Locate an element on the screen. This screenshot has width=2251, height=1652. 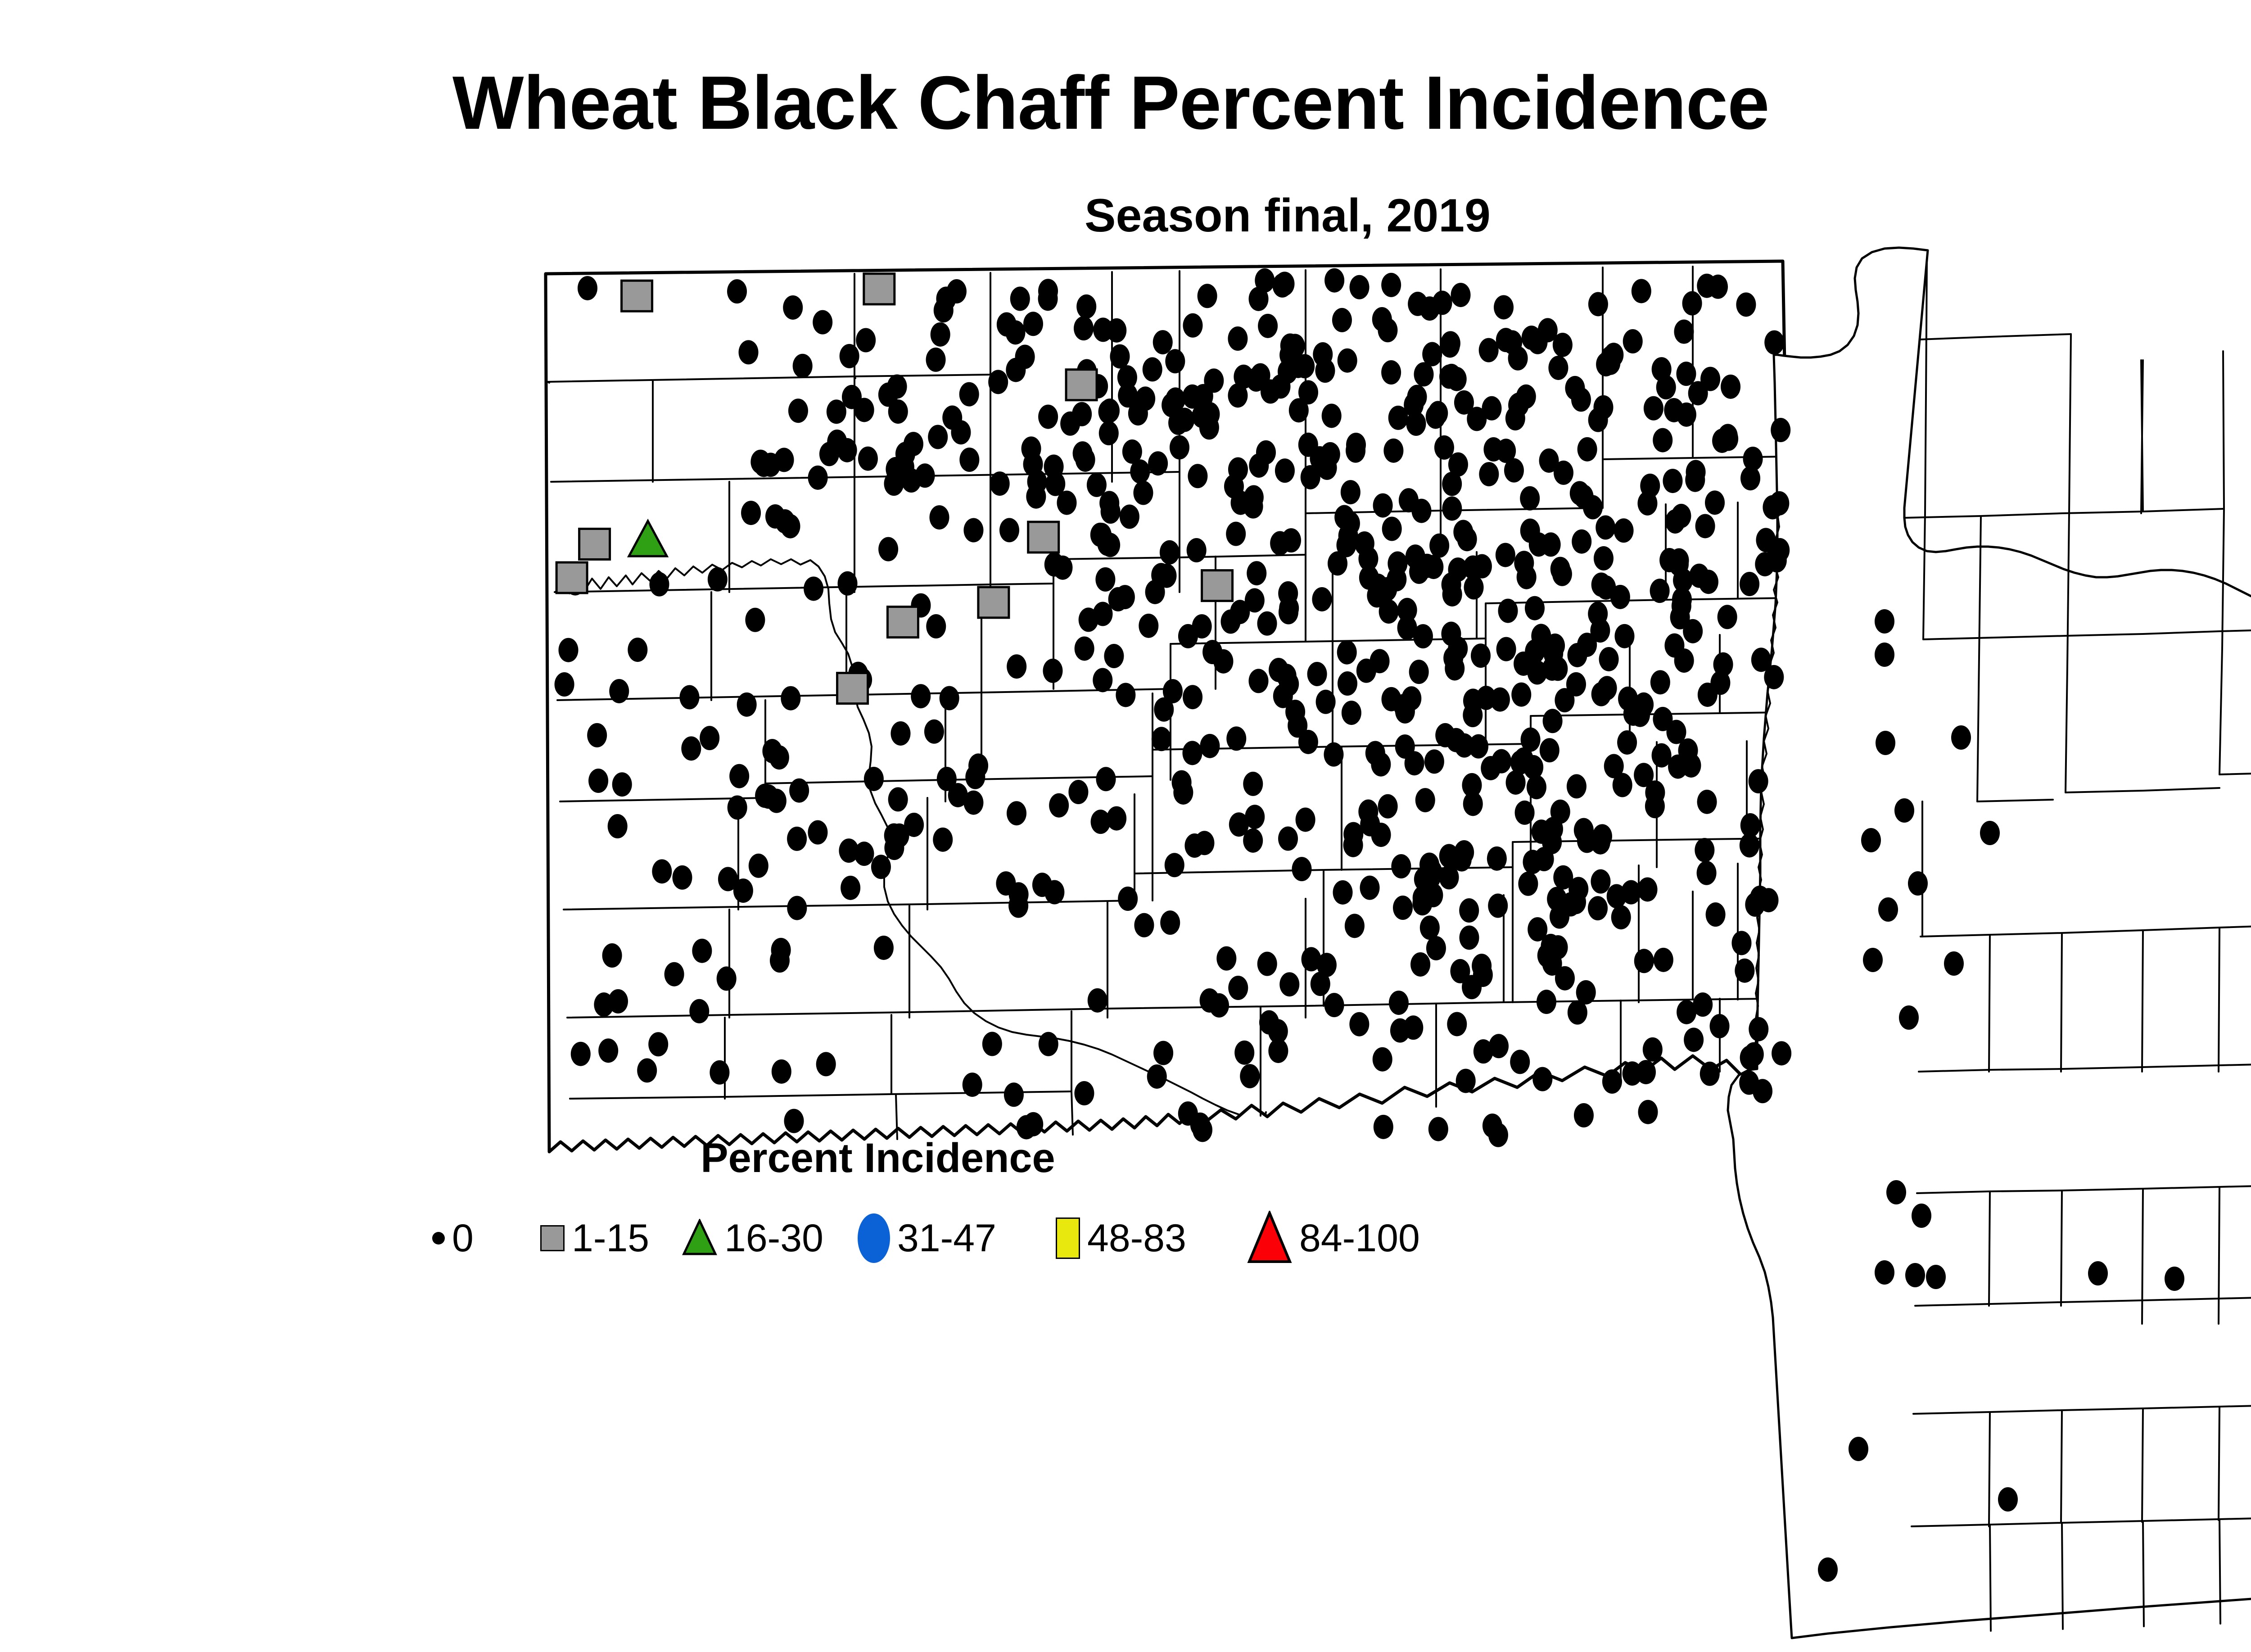
legend-item-3: 31-47 is located at coordinates (927, 1238).